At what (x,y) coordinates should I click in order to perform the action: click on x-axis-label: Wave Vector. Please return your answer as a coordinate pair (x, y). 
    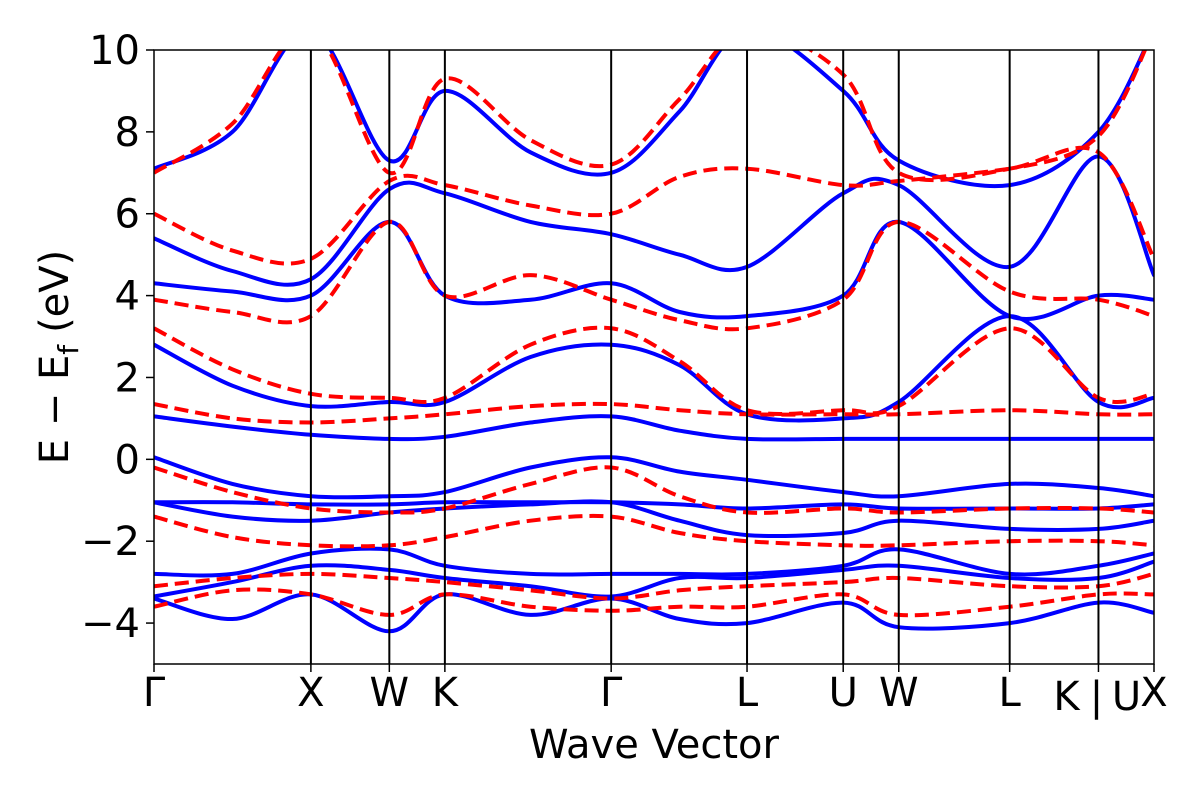
    Looking at the image, I should click on (654, 745).